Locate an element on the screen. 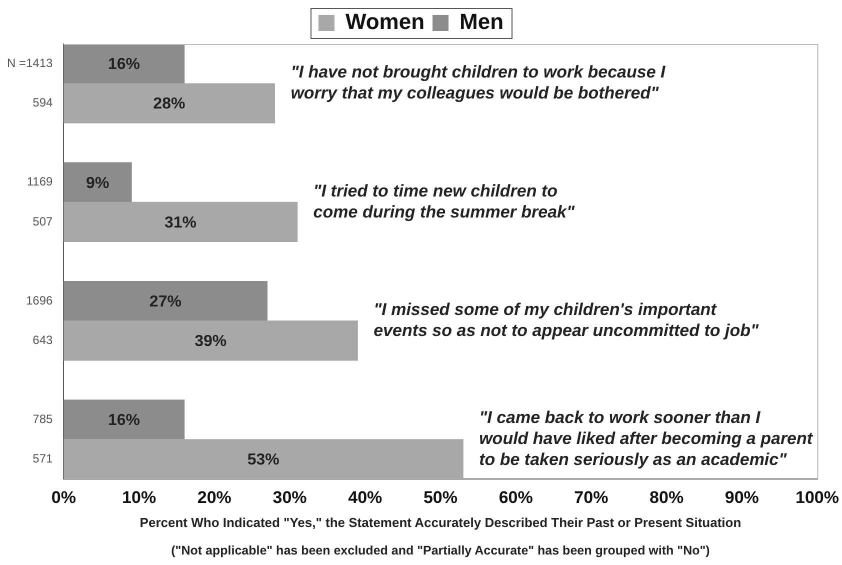  y-tick-label: 1696 is located at coordinates (40, 300).